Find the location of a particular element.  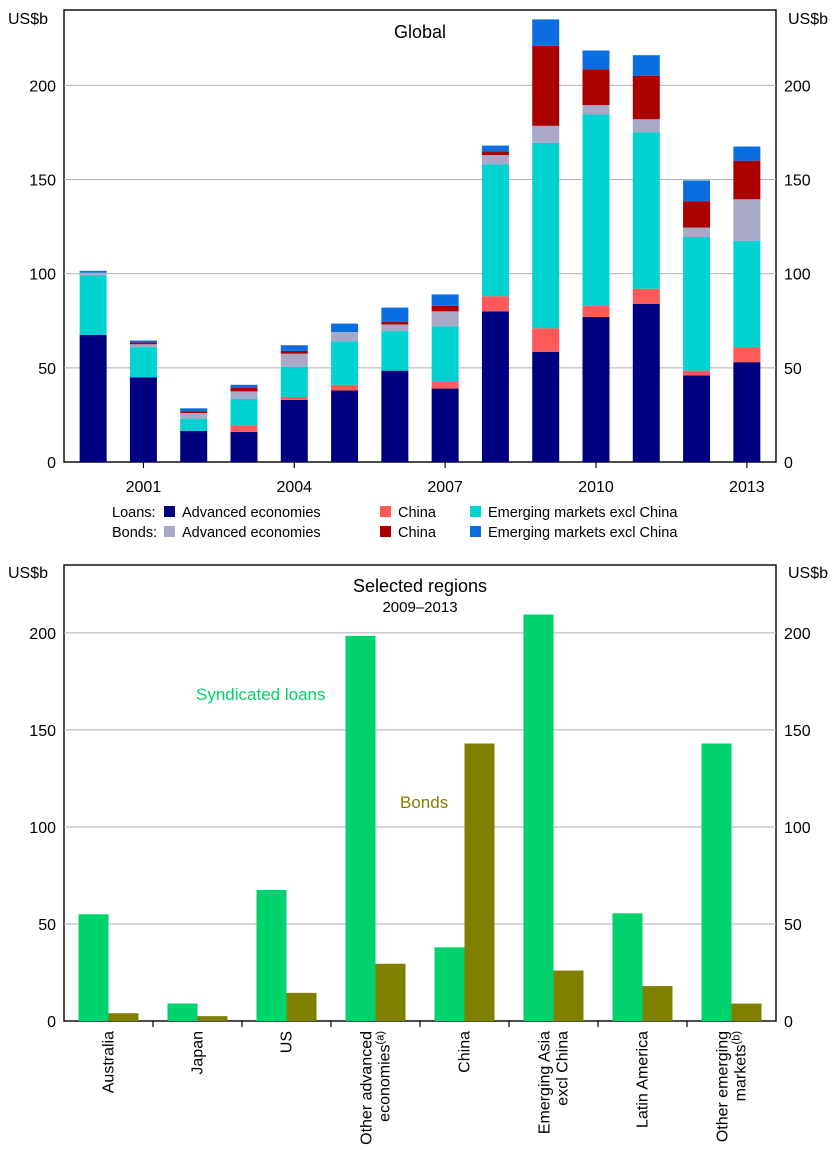

bar-2002-bonds-advanced-economies is located at coordinates (194, 416).